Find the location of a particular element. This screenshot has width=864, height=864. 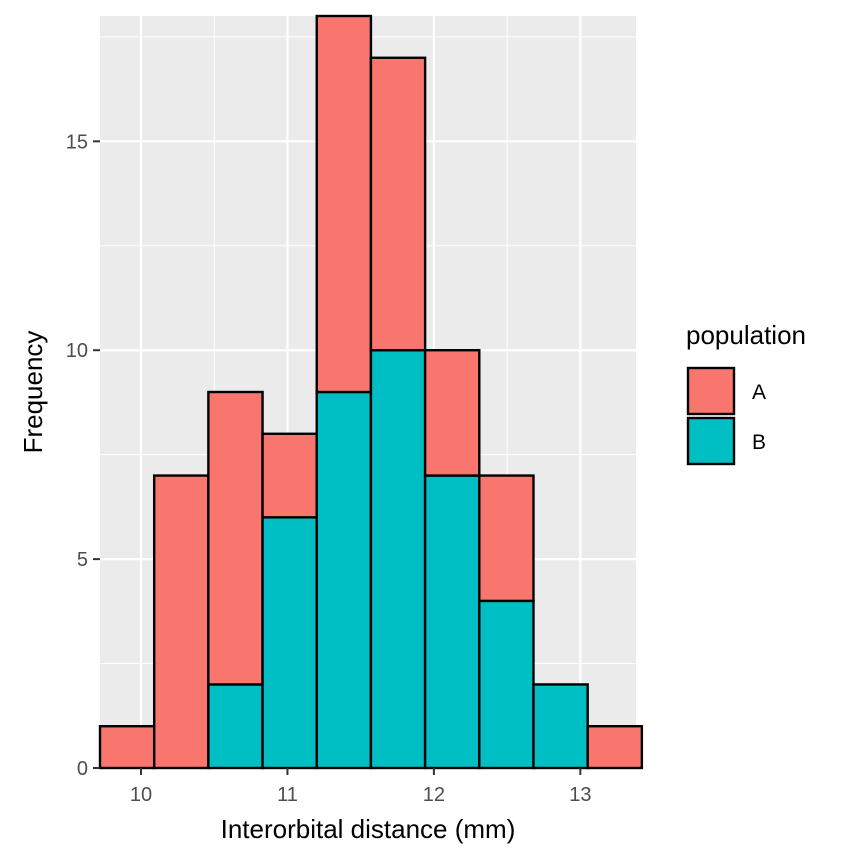

y-axis-title: Frequency is located at coordinates (33, 392).